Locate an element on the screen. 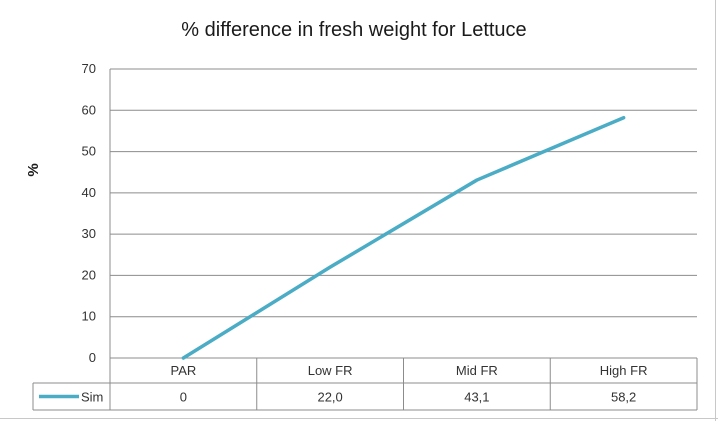 Image resolution: width=718 pixels, height=421 pixels. y-tick-label: 70 is located at coordinates (89, 68).